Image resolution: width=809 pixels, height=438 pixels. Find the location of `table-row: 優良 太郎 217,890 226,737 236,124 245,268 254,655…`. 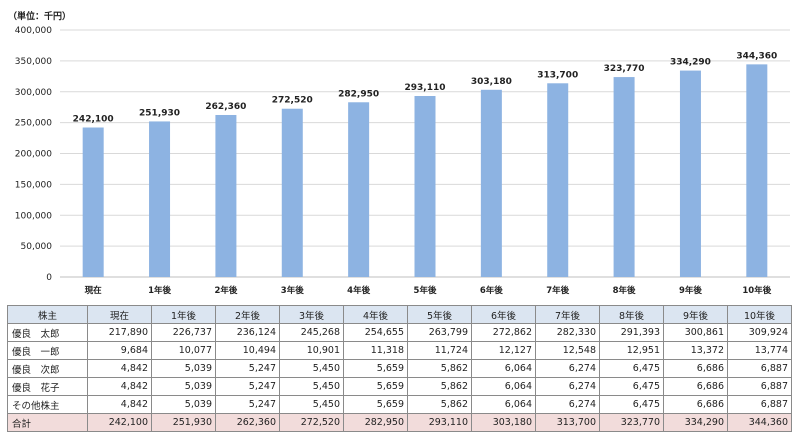

table-row: 優良 太郎 217,890 226,737 236,124 245,268 254,655… is located at coordinates (399, 332).